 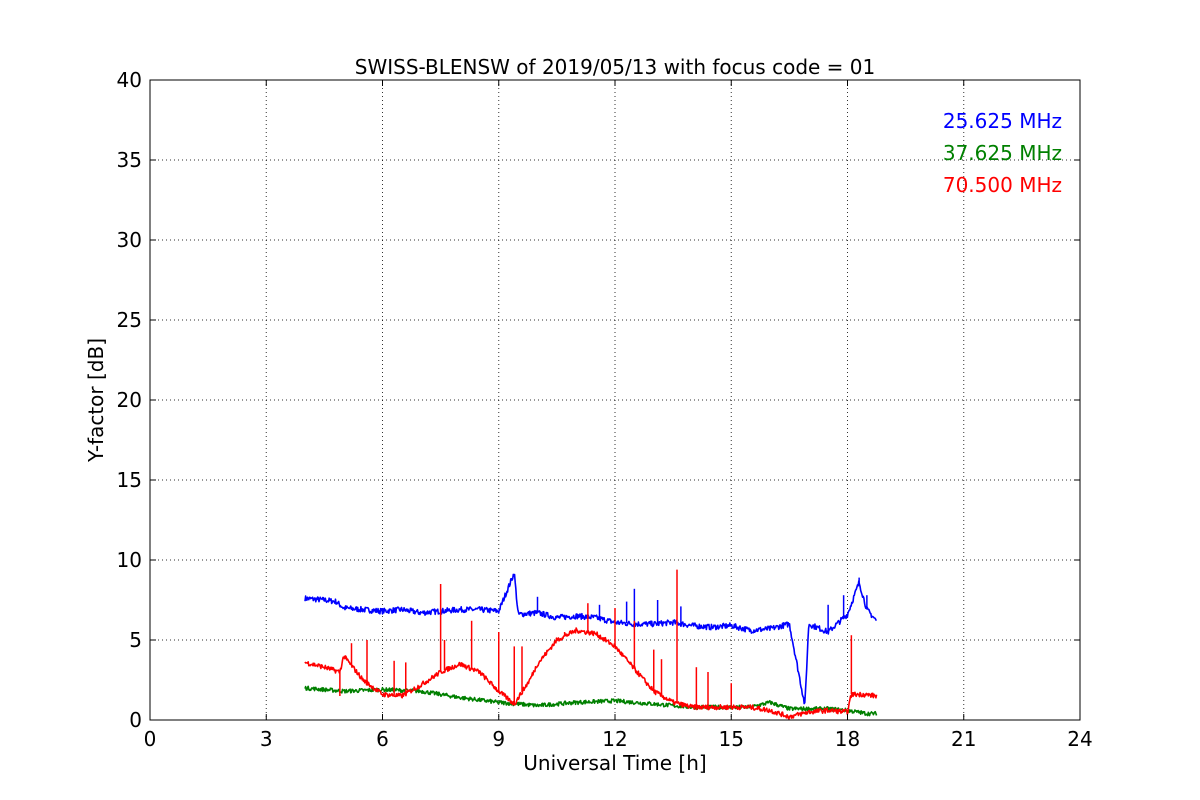 What do you see at coordinates (129, 160) in the screenshot?
I see `y-tick-label: 35` at bounding box center [129, 160].